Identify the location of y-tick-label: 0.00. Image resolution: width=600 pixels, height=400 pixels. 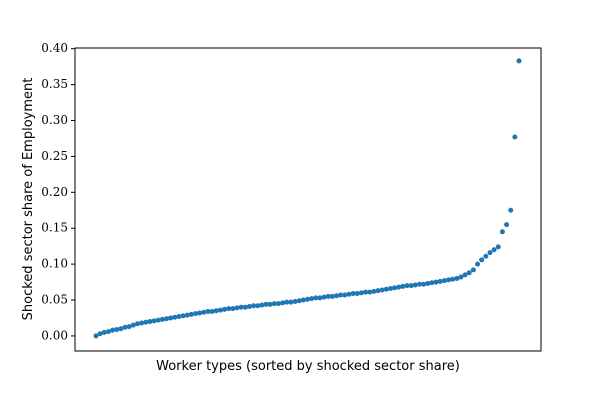
(54, 335).